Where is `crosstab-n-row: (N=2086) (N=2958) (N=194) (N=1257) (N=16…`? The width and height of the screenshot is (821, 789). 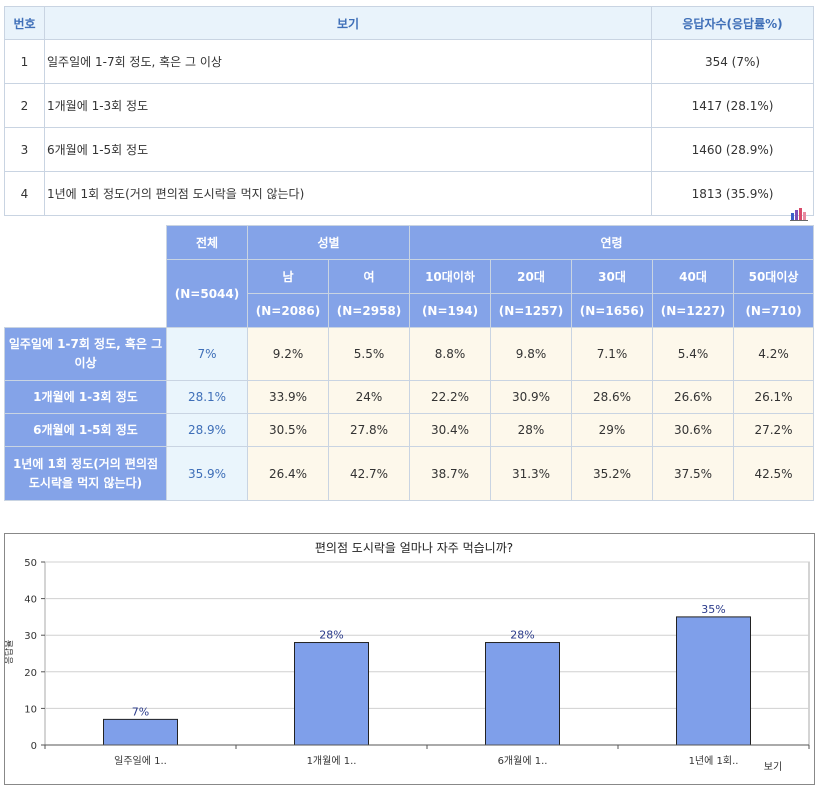
crosstab-n-row: (N=2086) (N=2958) (N=194) (N=1257) (N=16… is located at coordinates (410, 310).